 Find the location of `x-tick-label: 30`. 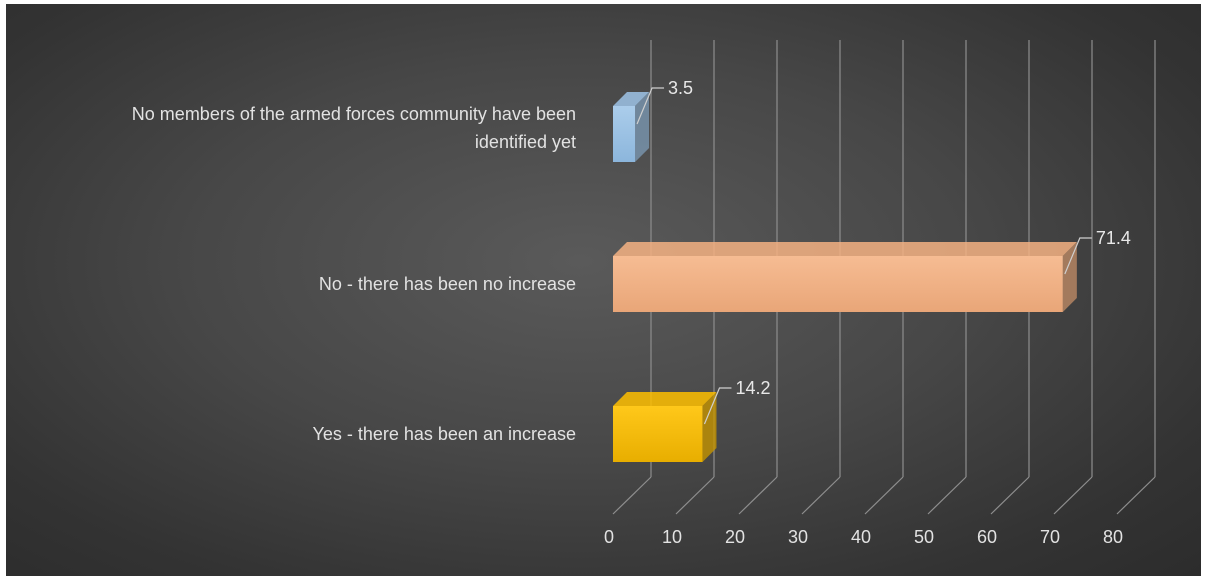

x-tick-label: 30 is located at coordinates (798, 537).